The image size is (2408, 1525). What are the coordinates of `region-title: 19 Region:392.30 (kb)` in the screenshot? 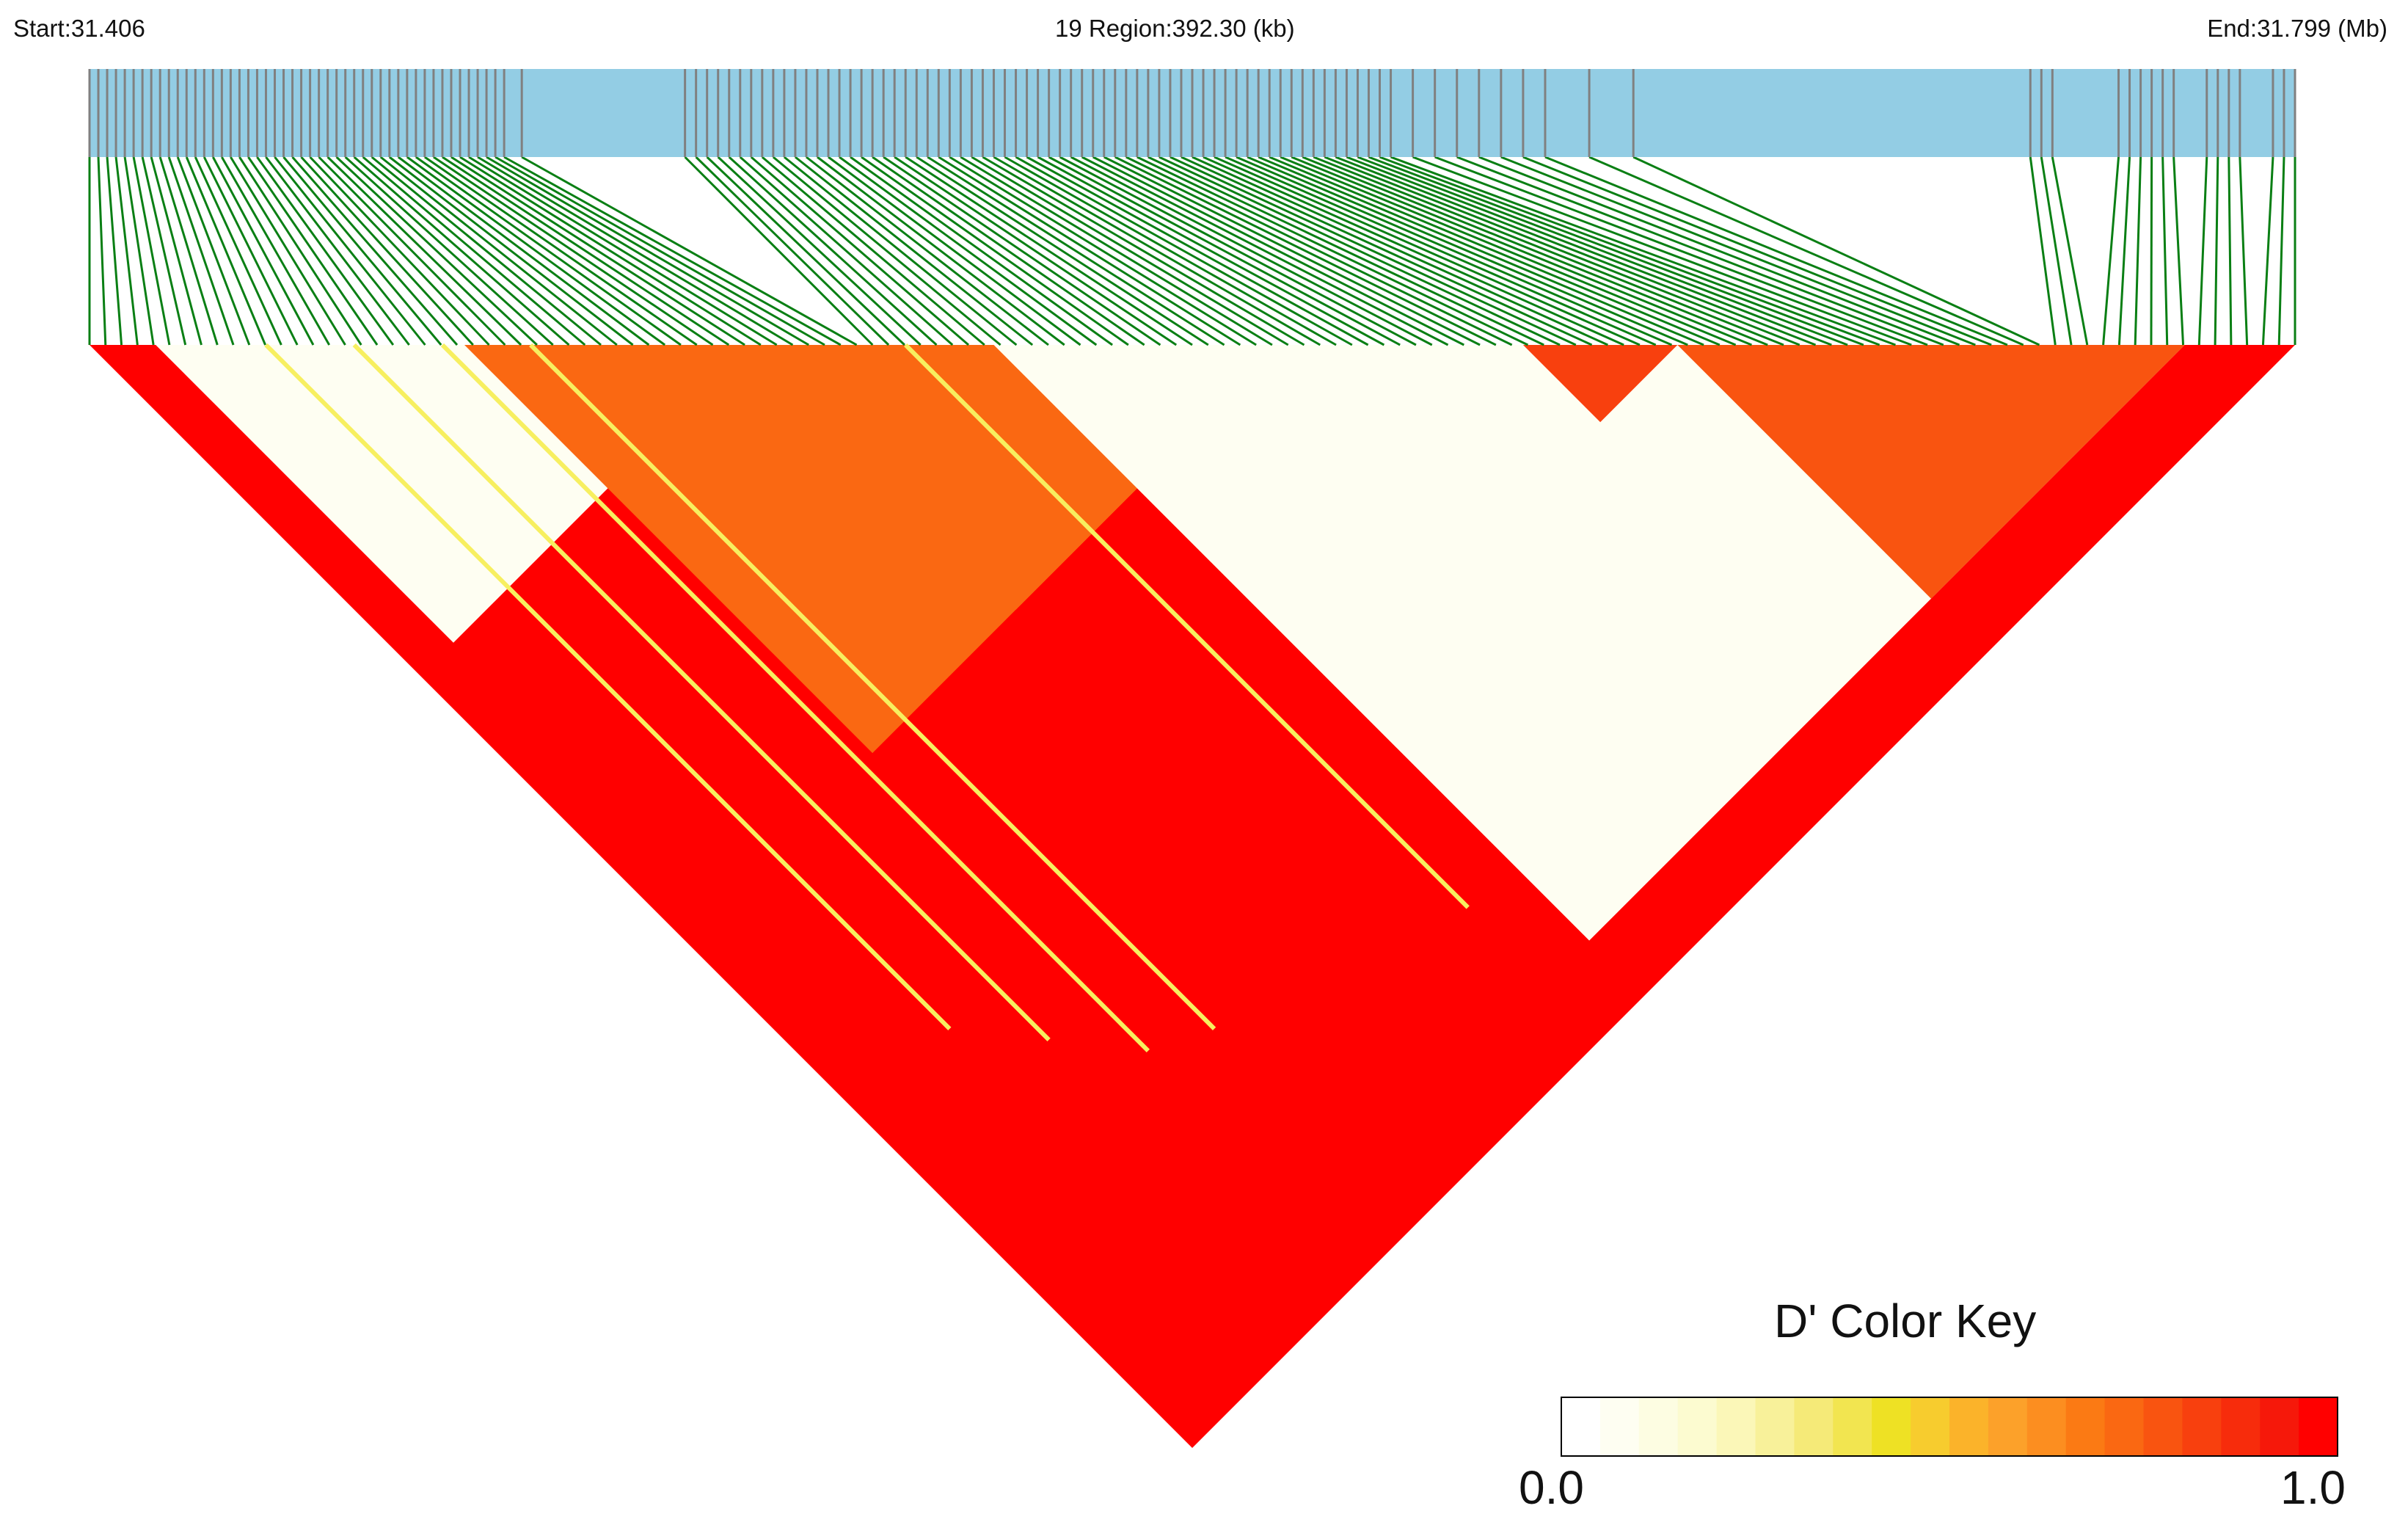 It's located at (1175, 28).